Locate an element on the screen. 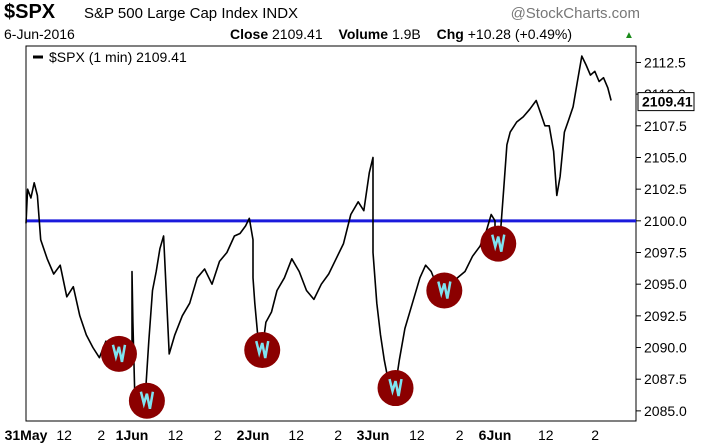  chg-value: +10.28 (+0.49%) is located at coordinates (520, 34).